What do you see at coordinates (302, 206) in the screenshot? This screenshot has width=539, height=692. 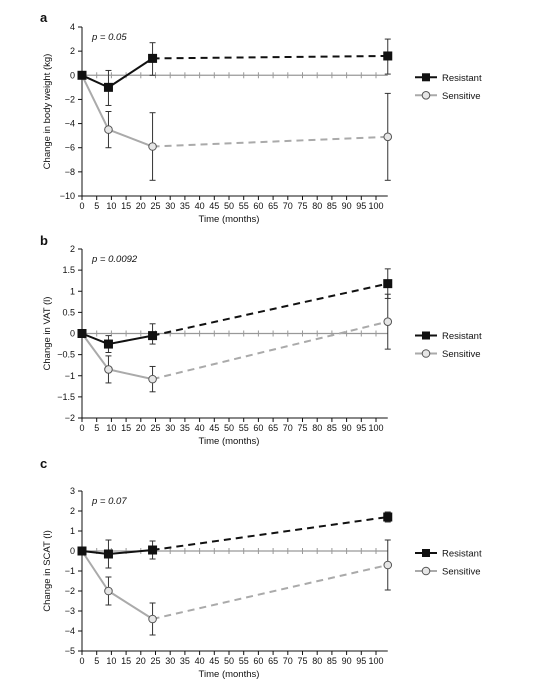 I see `x-tick-label: 75` at bounding box center [302, 206].